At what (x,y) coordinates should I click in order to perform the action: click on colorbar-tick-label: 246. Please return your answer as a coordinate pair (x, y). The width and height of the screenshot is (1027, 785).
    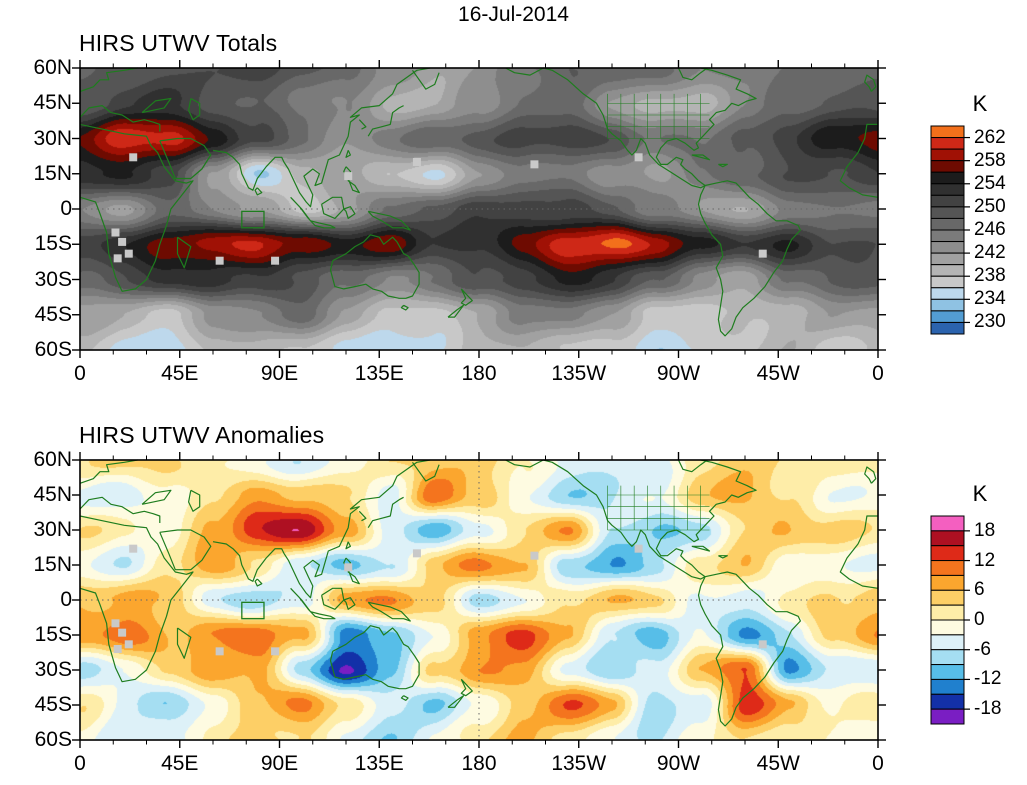
    Looking at the image, I should click on (990, 229).